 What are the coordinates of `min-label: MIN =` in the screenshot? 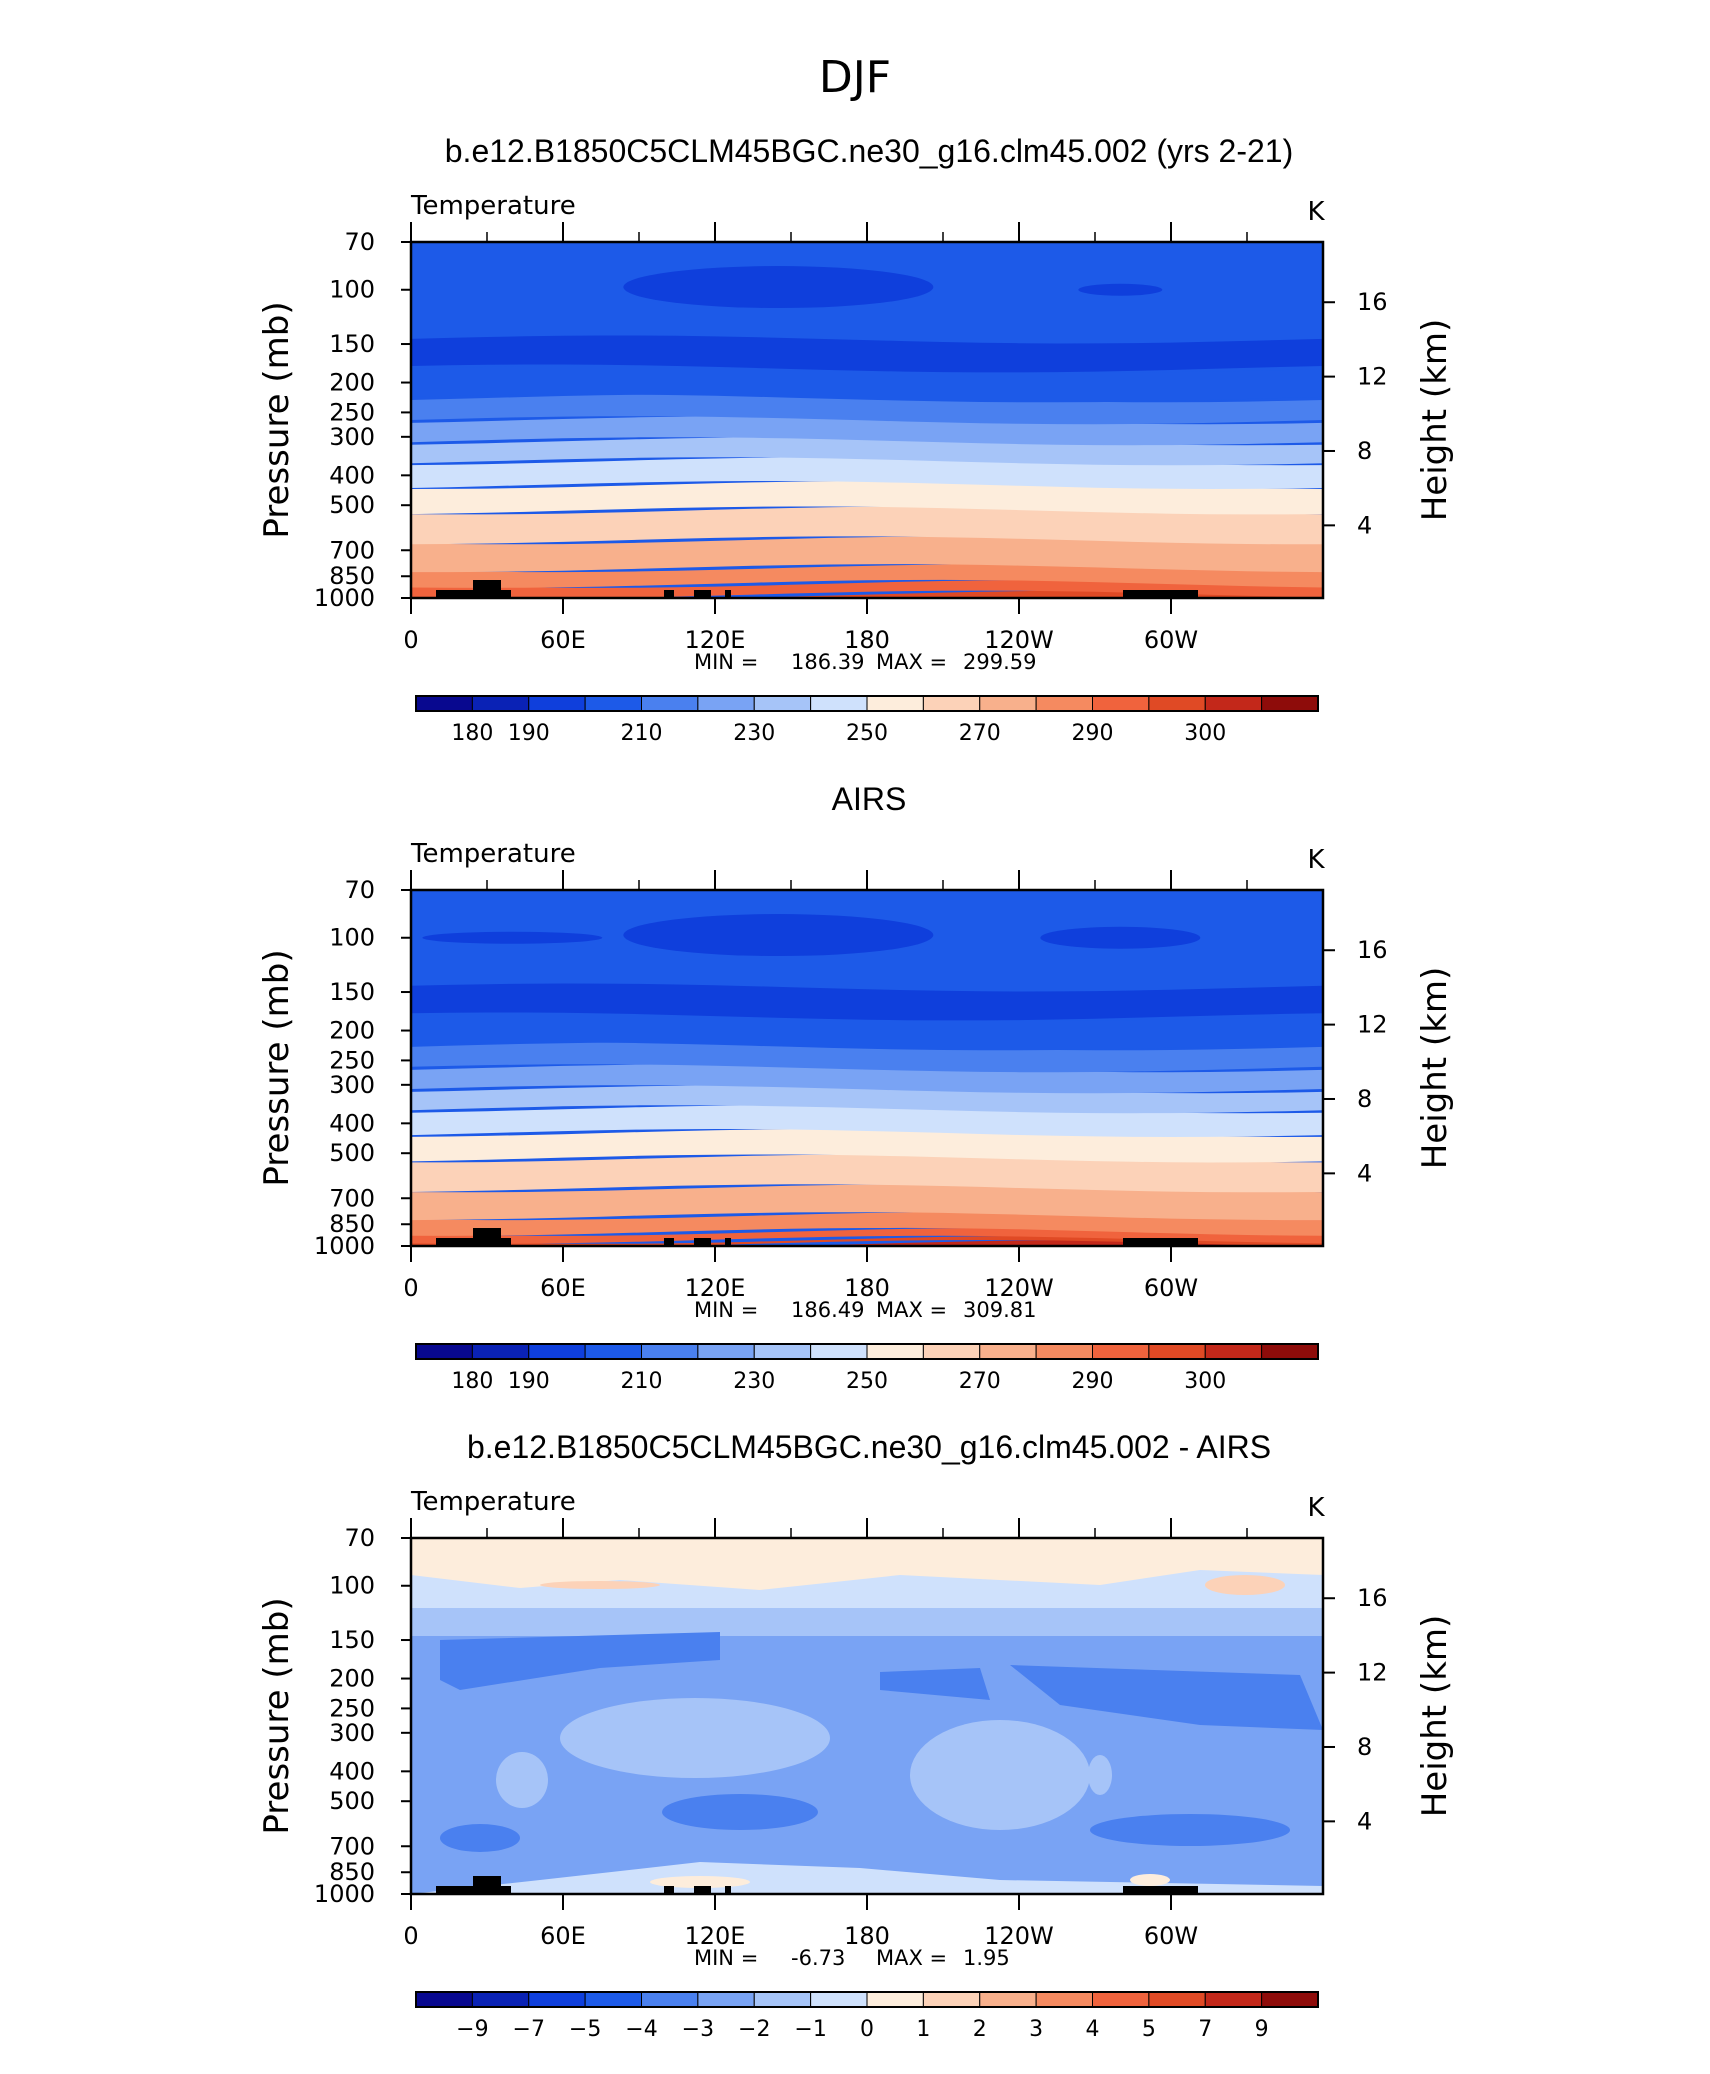 It's located at (726, 662).